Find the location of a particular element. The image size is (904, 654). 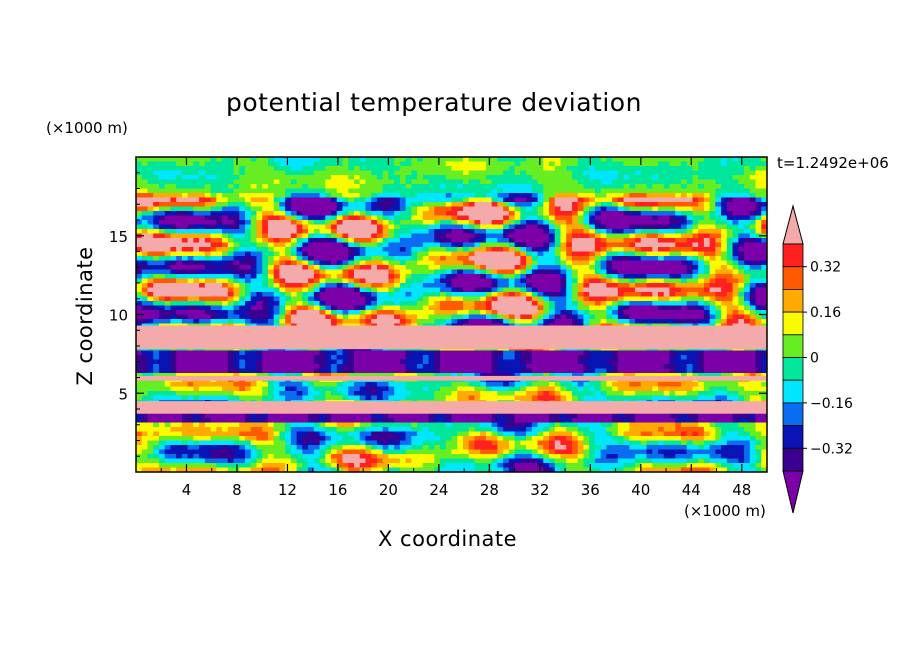

x-tick-label: 16 is located at coordinates (337, 490).